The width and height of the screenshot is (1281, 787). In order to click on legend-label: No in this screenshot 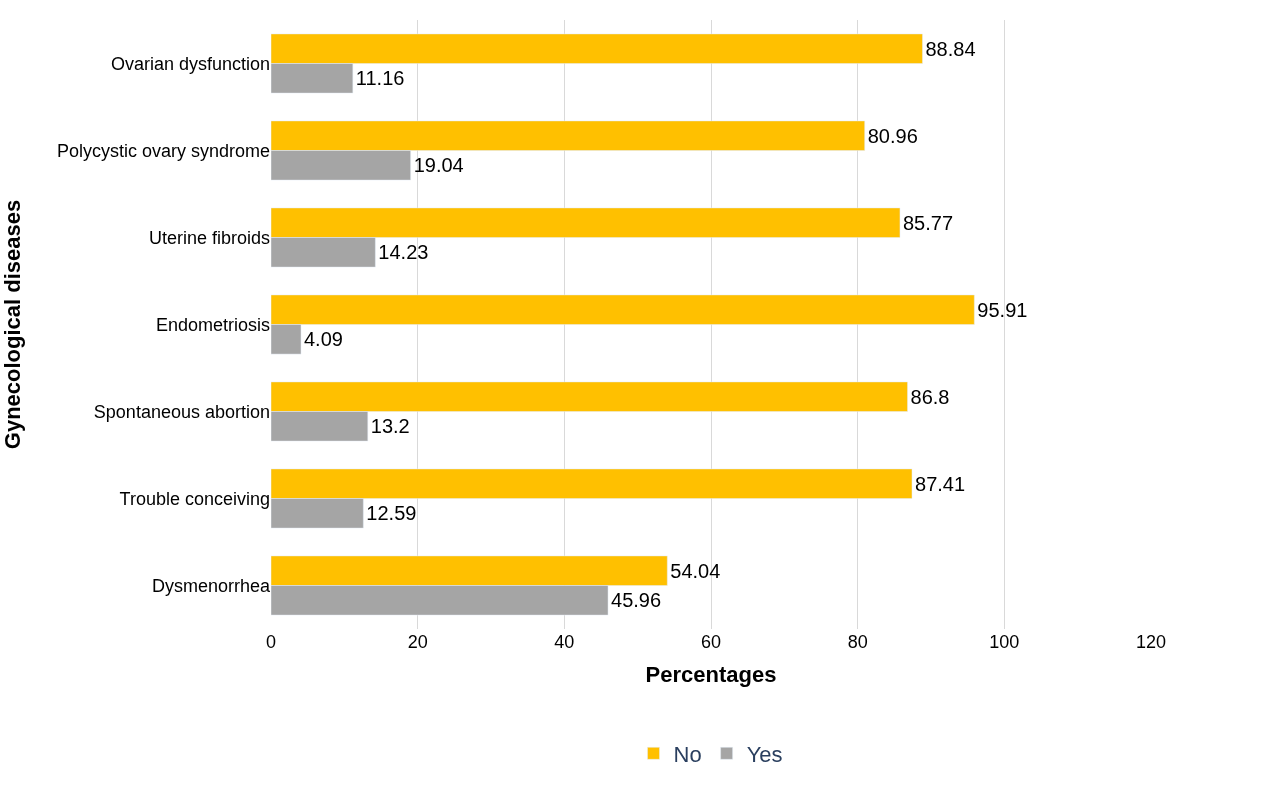, I will do `click(687, 754)`.